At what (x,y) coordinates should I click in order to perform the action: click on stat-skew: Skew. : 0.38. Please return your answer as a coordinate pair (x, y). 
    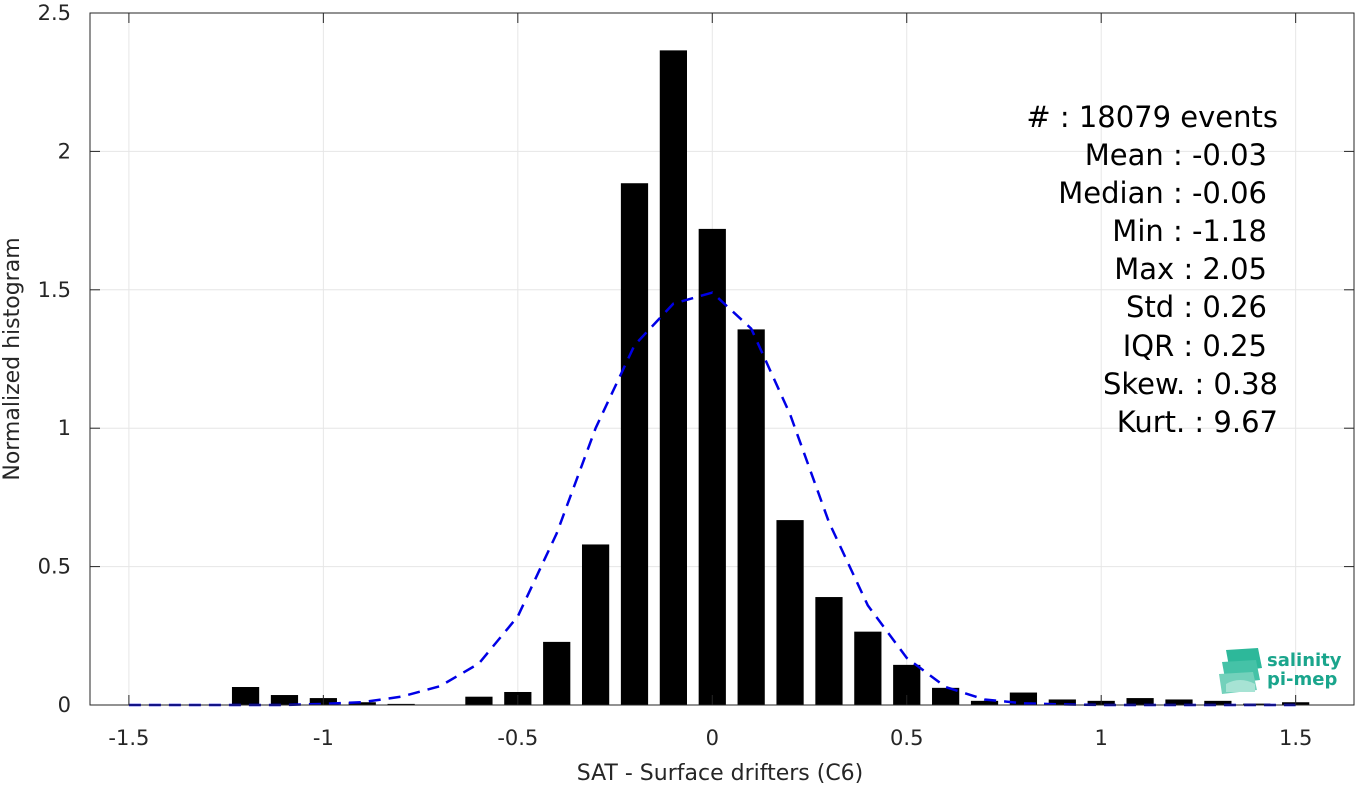
    Looking at the image, I should click on (1190, 384).